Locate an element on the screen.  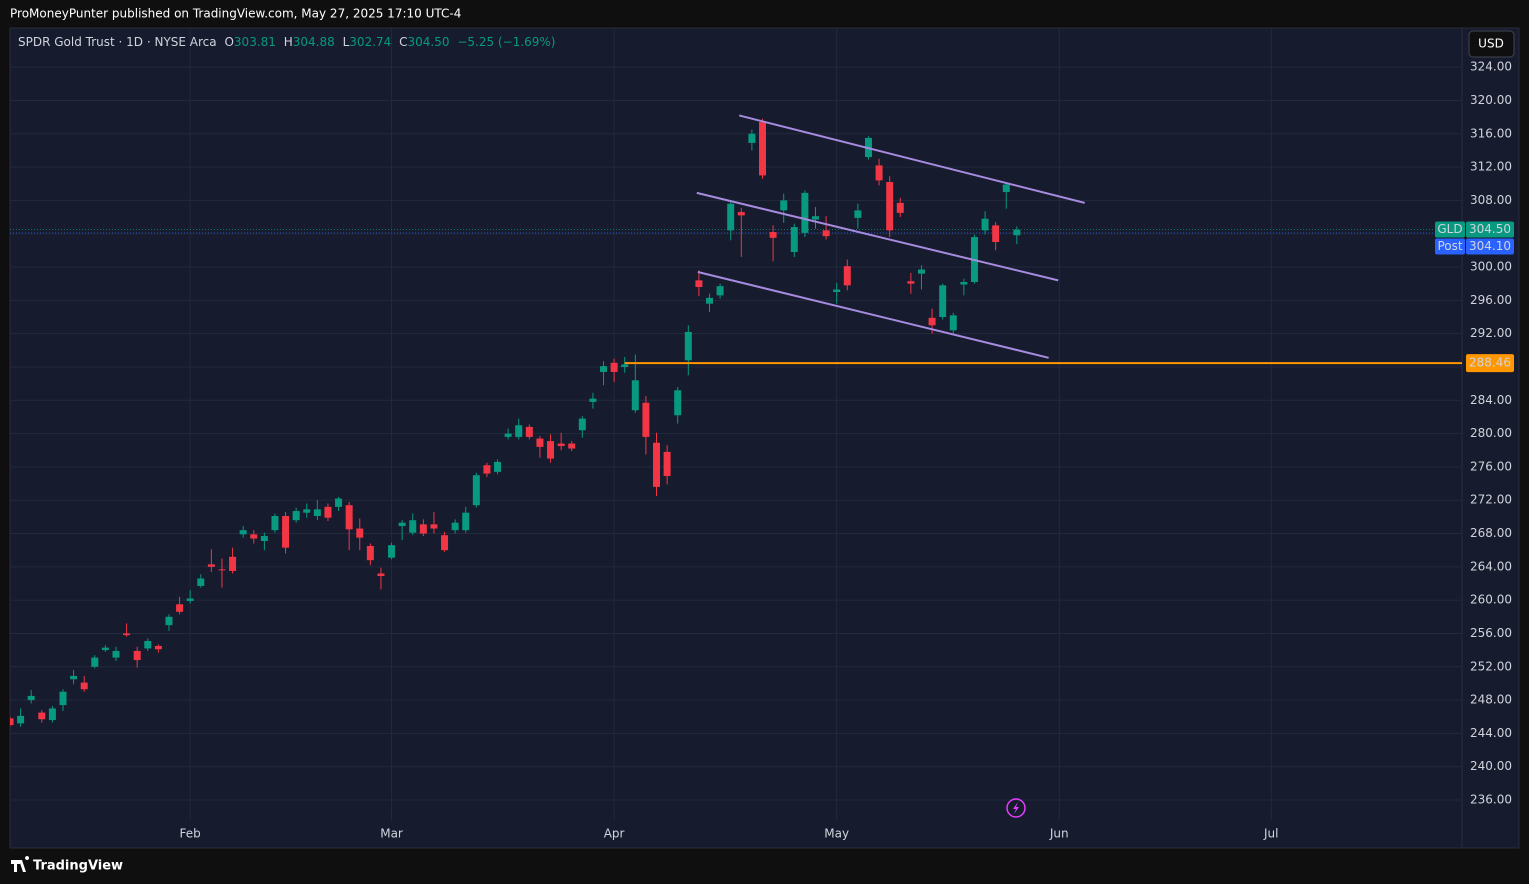
price-tag-name: Post is located at coordinates (1449, 246).